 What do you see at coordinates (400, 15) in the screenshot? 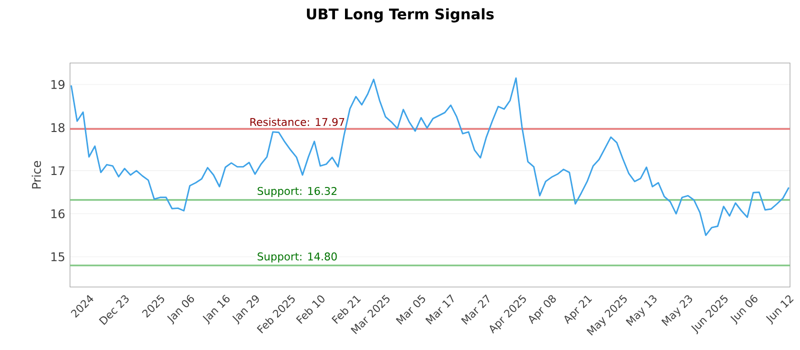
I see `chart-title: UBT Long Term Signals` at bounding box center [400, 15].